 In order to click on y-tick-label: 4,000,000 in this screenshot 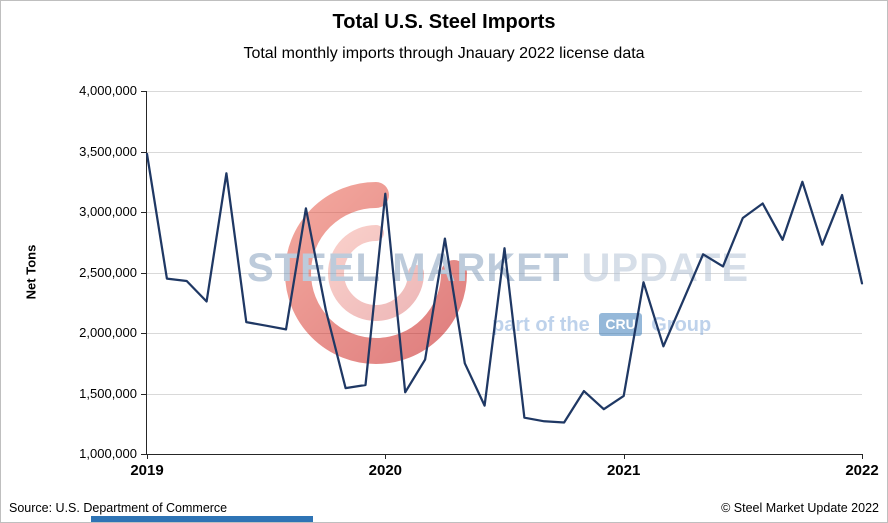, I will do `click(108, 90)`.